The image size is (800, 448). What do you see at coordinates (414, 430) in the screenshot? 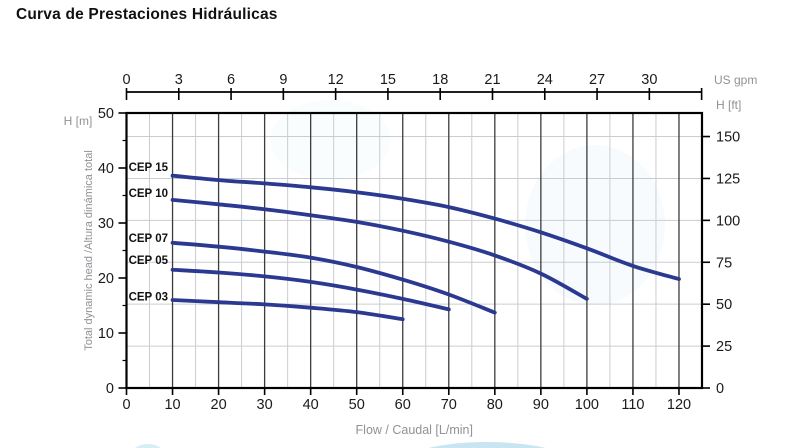
I see `bottom-axis-title: Flow / Caudal [L/min]` at bounding box center [414, 430].